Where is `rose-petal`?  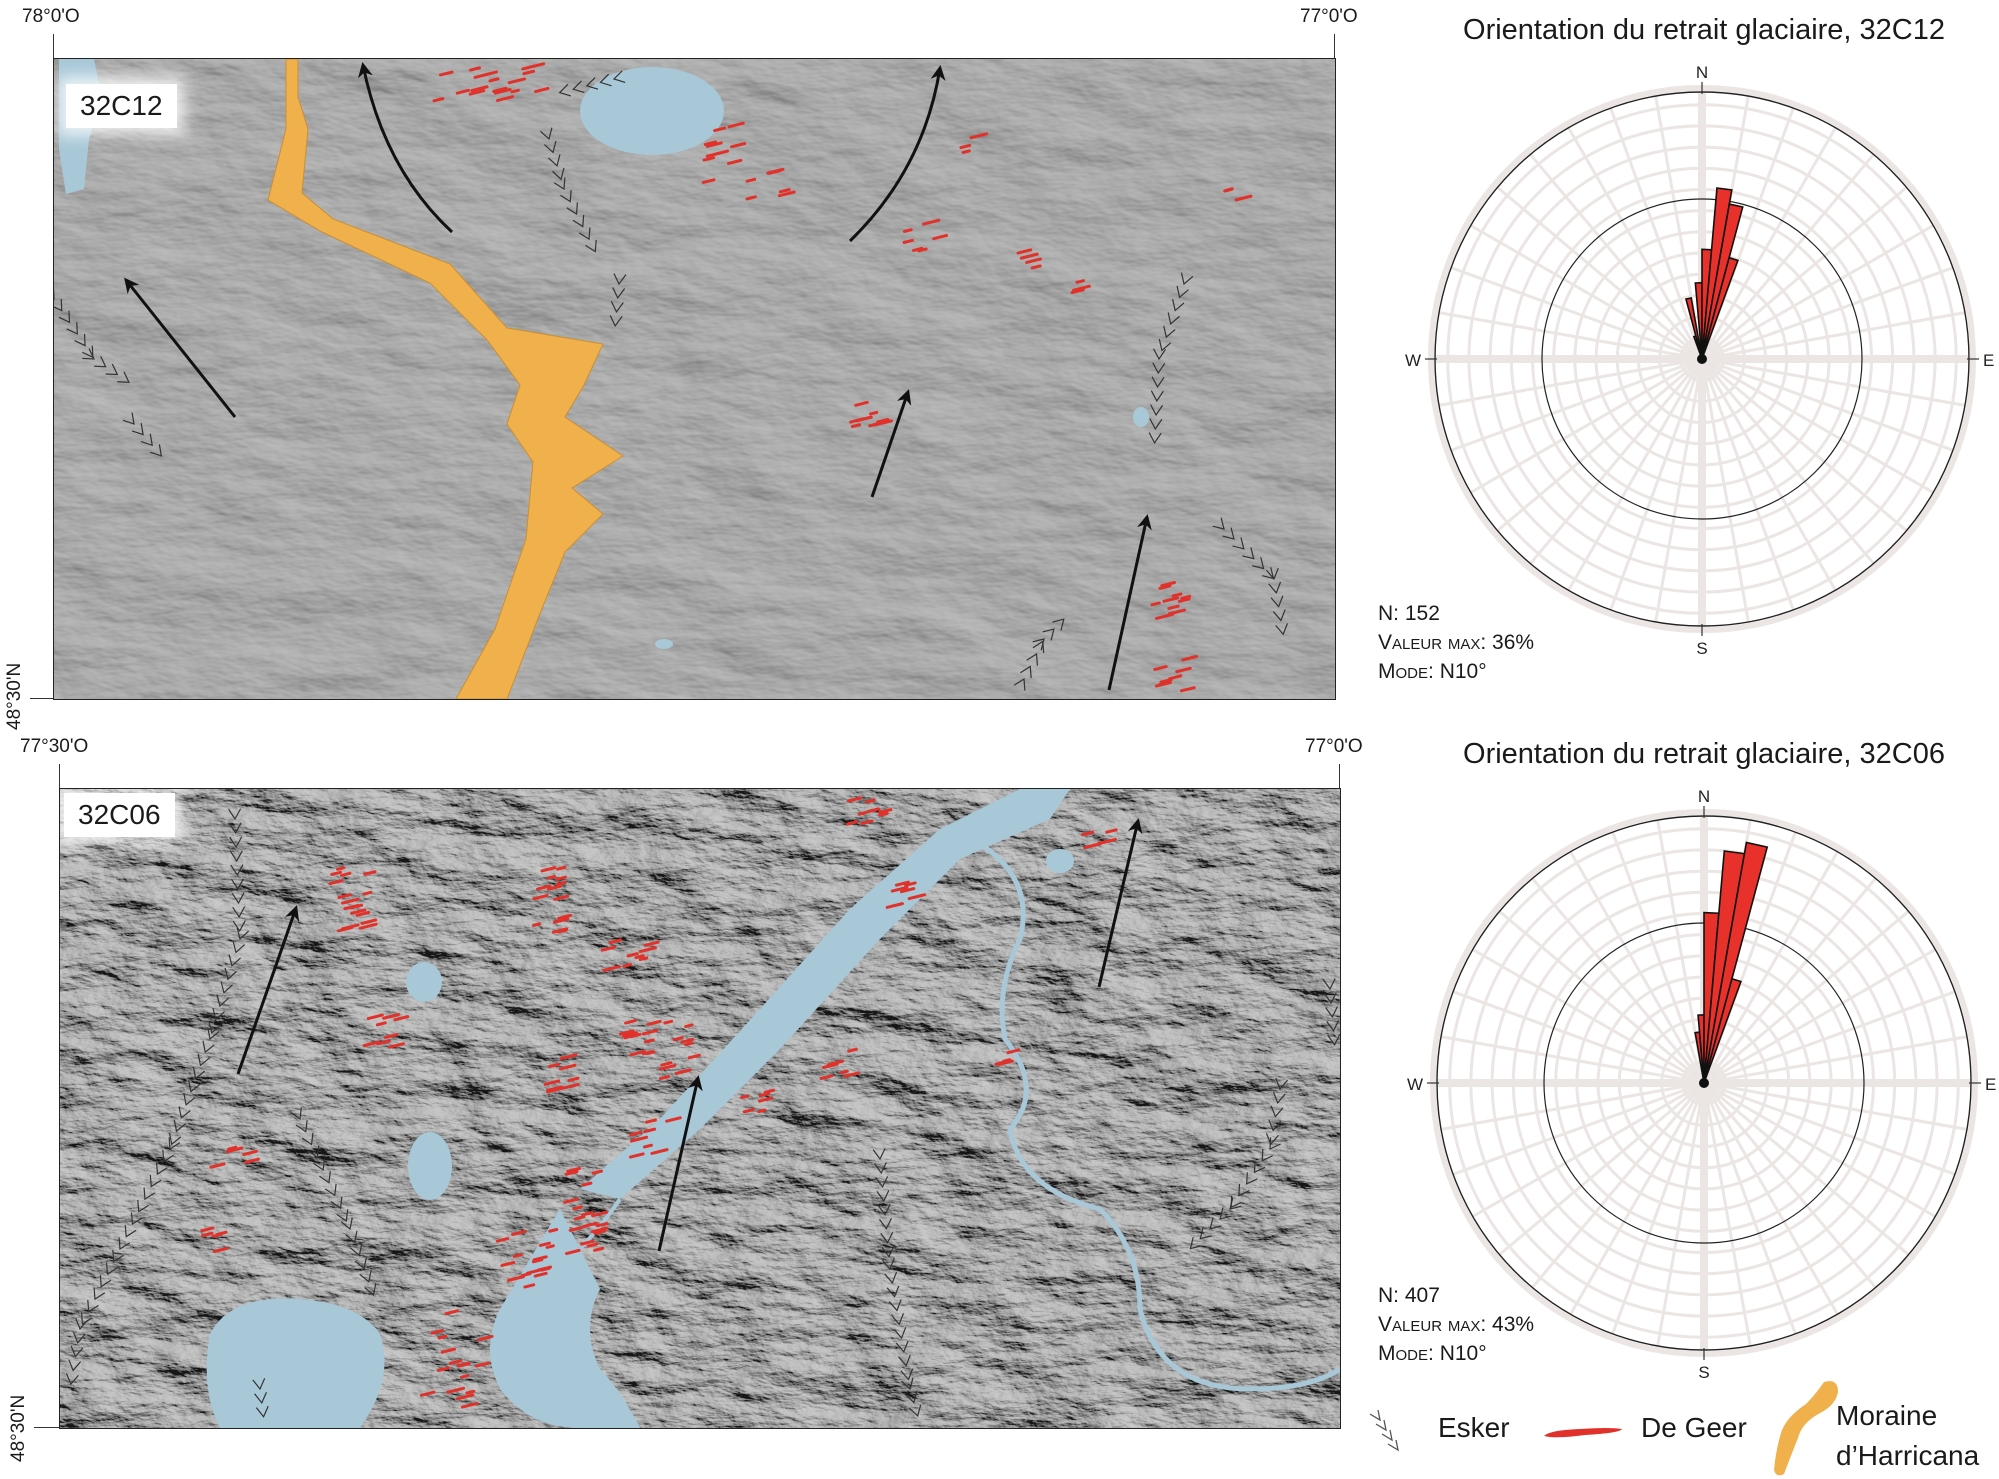 rose-petal is located at coordinates (1720, 308).